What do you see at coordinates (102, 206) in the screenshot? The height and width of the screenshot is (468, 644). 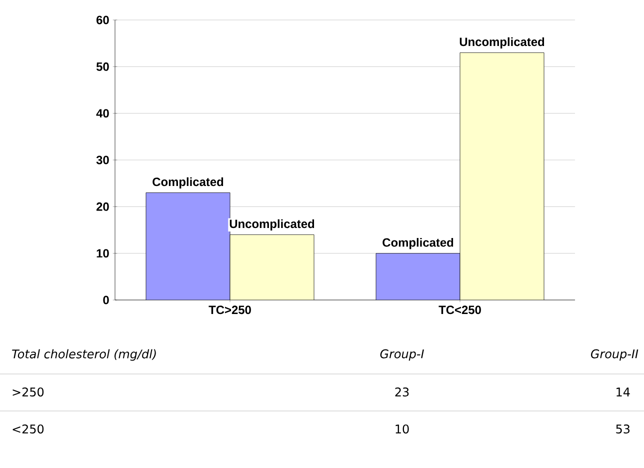 I see `y-tick-label: 20` at bounding box center [102, 206].